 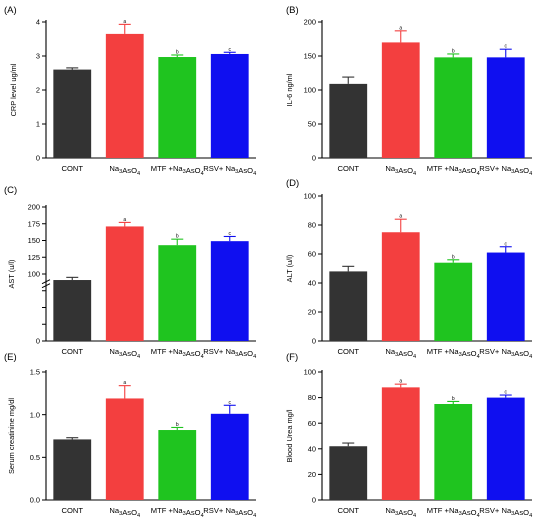 What do you see at coordinates (38, 56) in the screenshot?
I see `y-tick-label: 3` at bounding box center [38, 56].